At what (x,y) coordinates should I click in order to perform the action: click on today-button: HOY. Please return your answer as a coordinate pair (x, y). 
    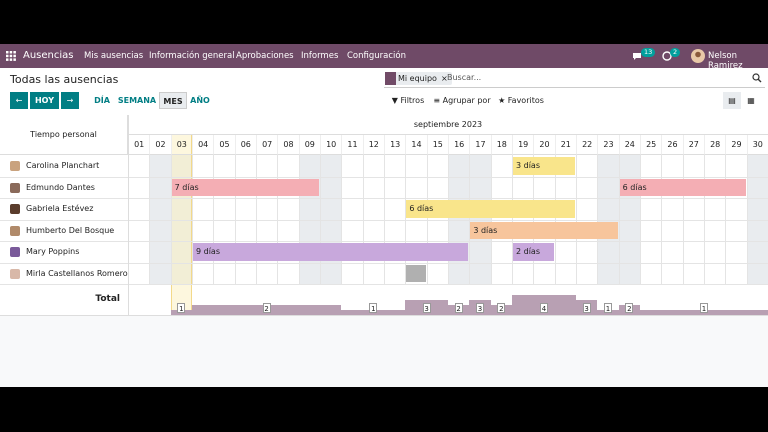
    Looking at the image, I should click on (44, 100).